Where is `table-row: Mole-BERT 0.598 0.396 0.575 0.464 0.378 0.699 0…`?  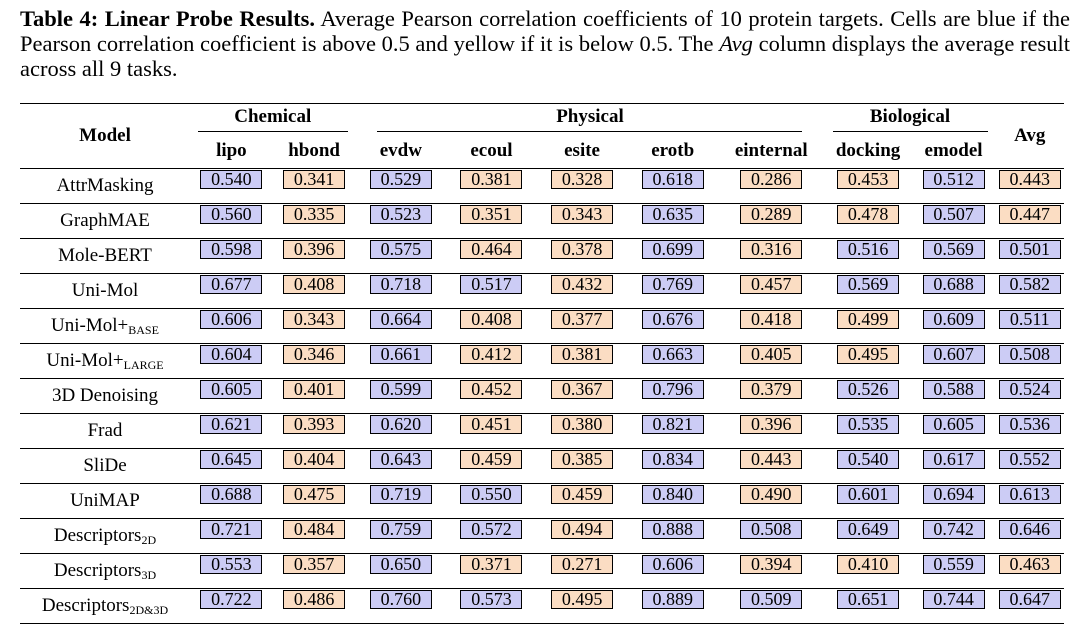 table-row: Mole-BERT 0.598 0.396 0.575 0.464 0.378 0.699 0… is located at coordinates (542, 256).